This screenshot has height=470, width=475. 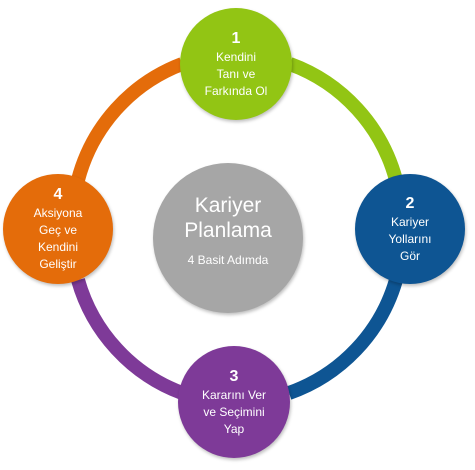 I want to click on step-label-line: Geliştir, so click(x=58, y=264).